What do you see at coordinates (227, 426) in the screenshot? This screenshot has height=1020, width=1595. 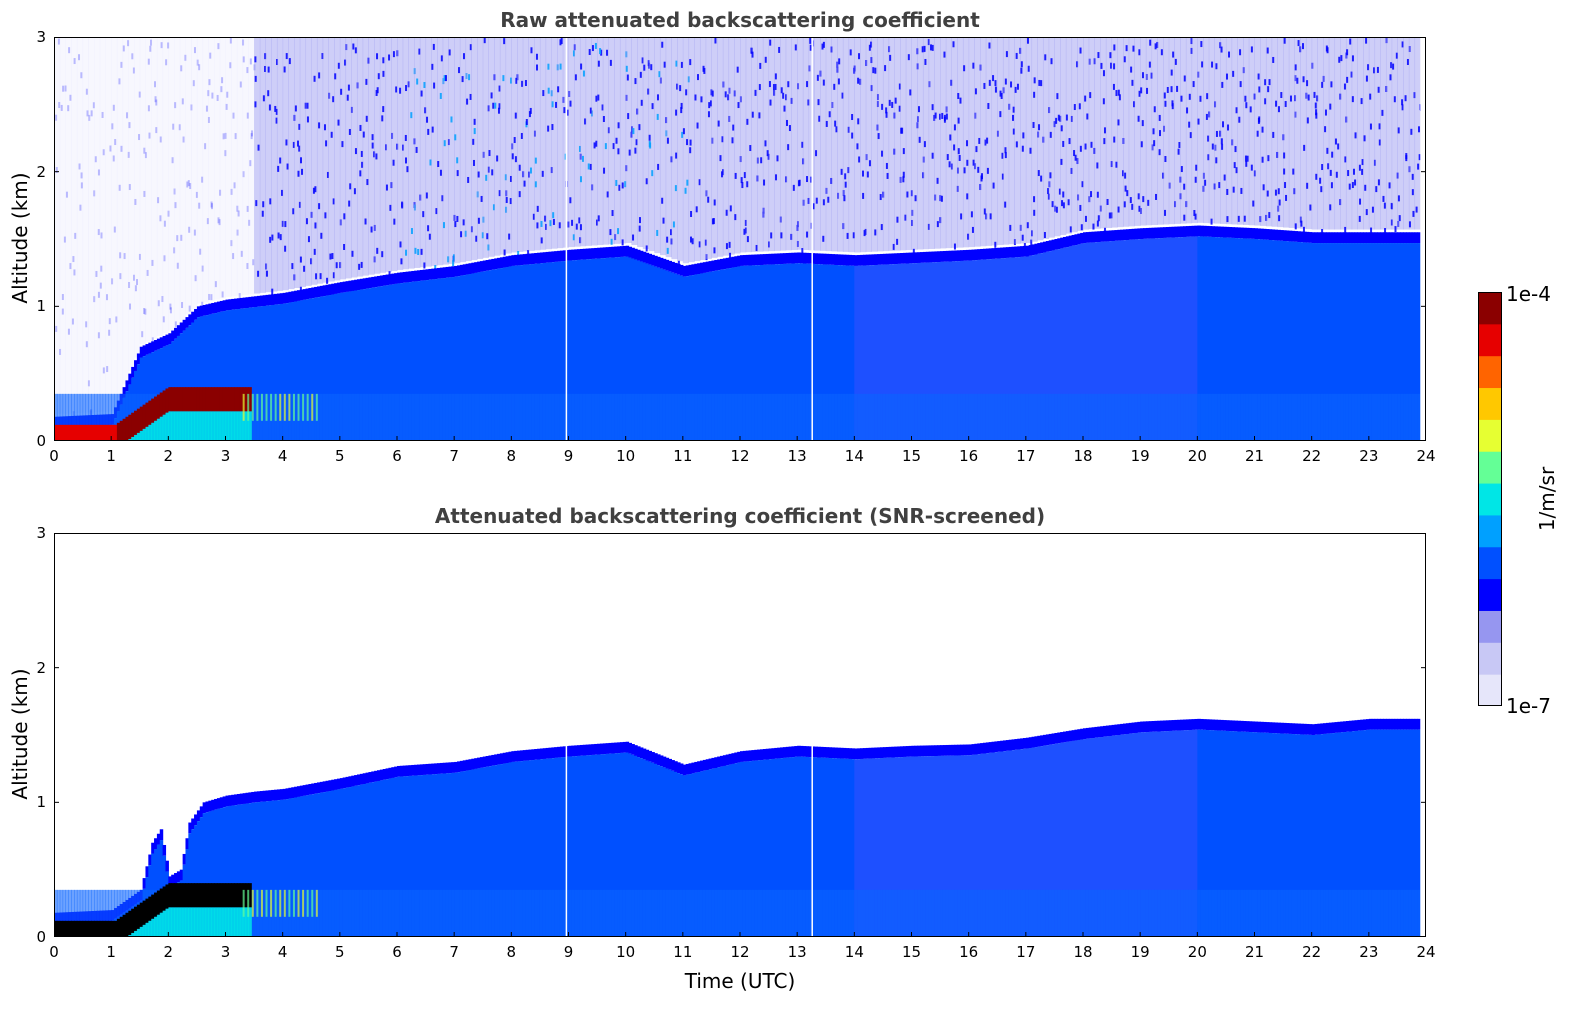 I see `aerosol-green` at bounding box center [227, 426].